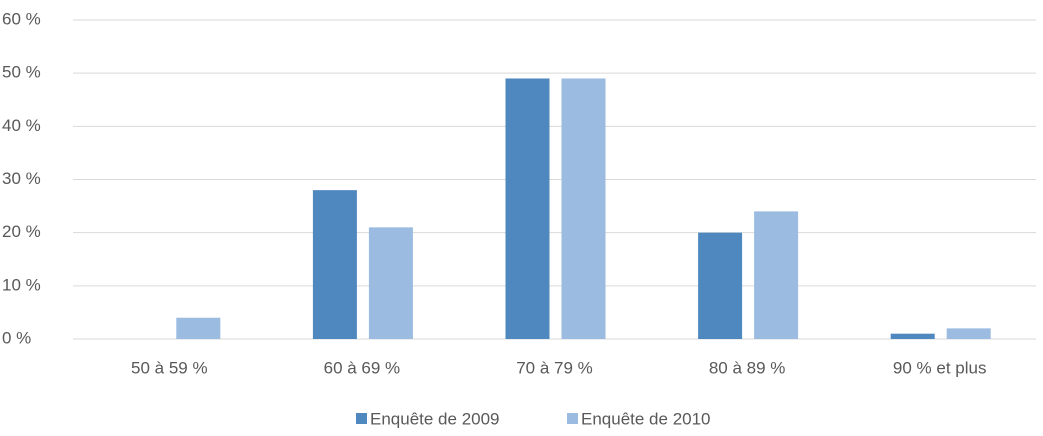 Image resolution: width=1043 pixels, height=436 pixels. What do you see at coordinates (21, 178) in the screenshot?
I see `y-tick-label: 30 %` at bounding box center [21, 178].